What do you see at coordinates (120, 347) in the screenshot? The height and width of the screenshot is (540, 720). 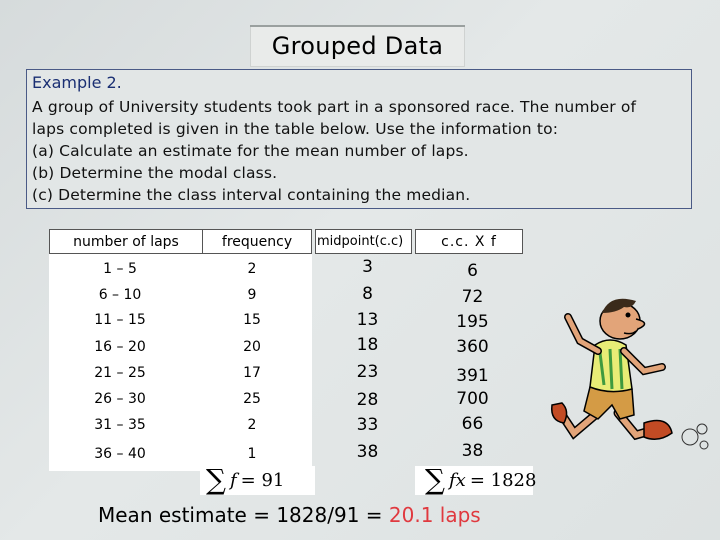 I see `table-row-4-laps: 16 – 20` at bounding box center [120, 347].